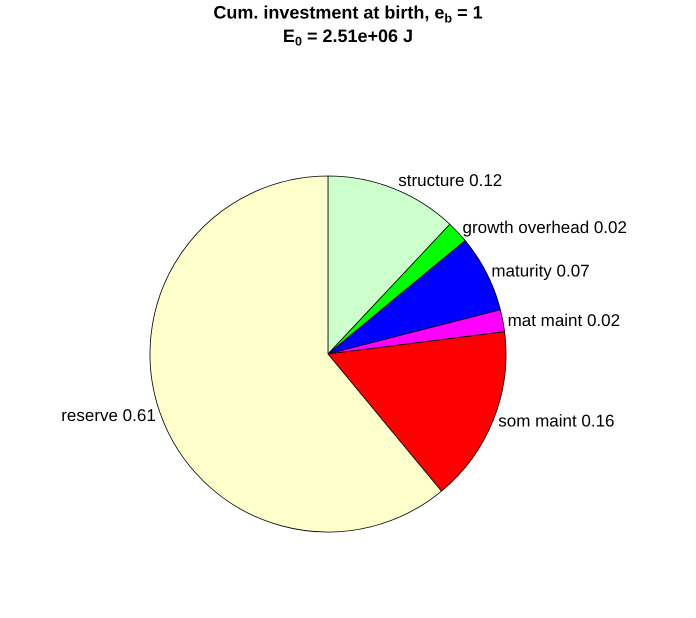 The width and height of the screenshot is (696, 618). I want to click on chart-title: Cum. investment at birth, e$_{b}$ = 1, so click(348, 14).